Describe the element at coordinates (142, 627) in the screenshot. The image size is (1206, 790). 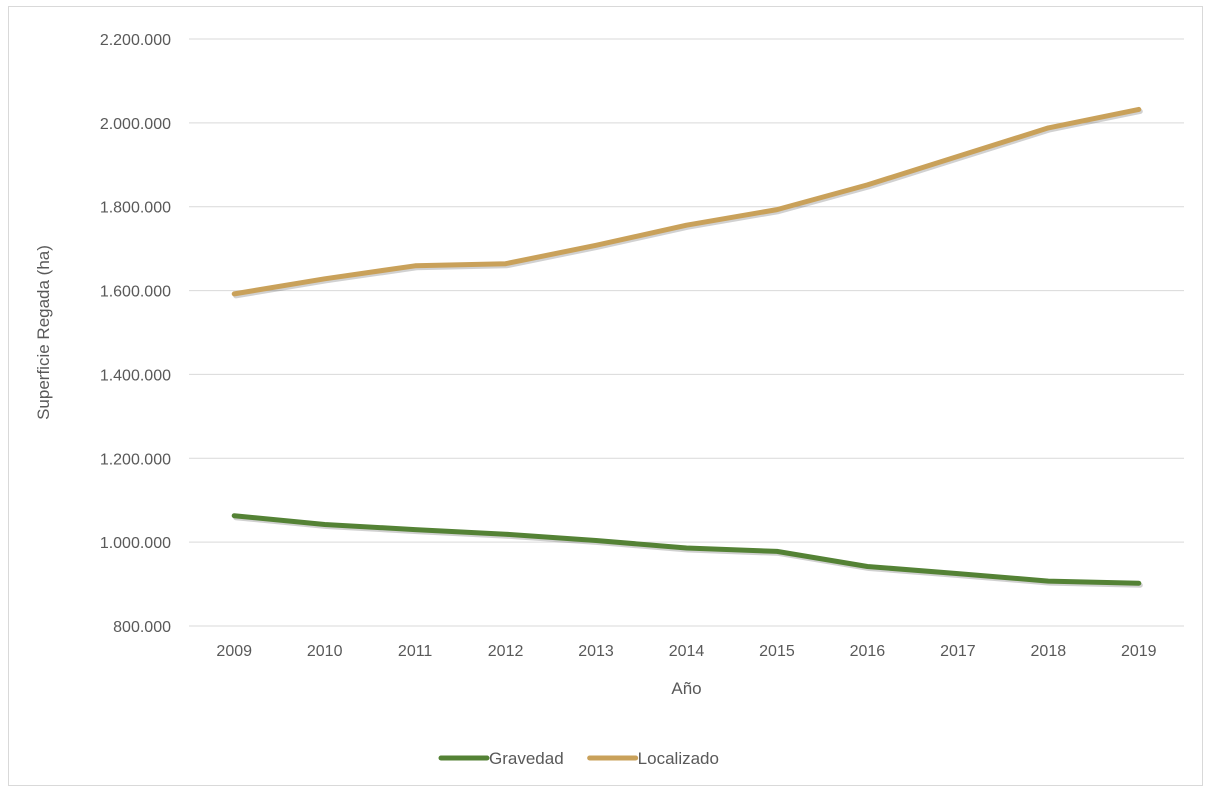
I see `y-tick-label: 800.000` at that location.